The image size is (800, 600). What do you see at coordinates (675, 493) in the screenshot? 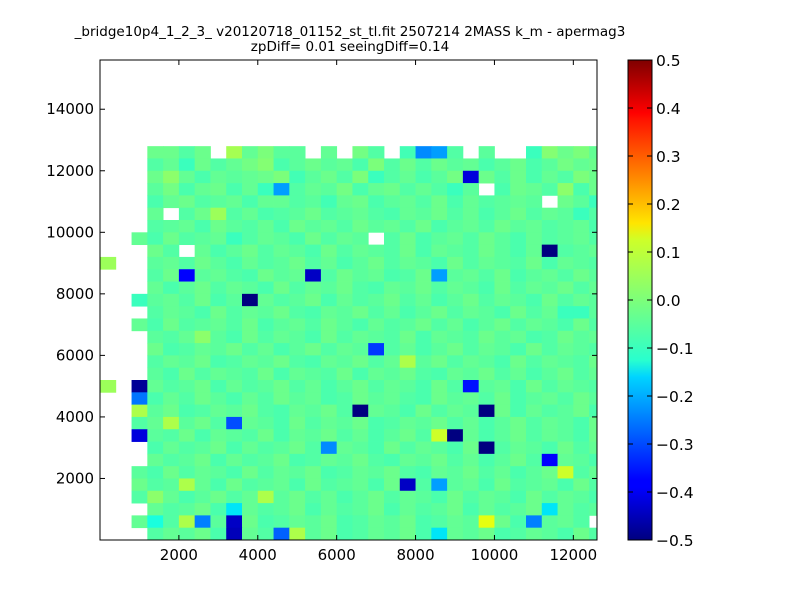
I see `colorbar-tick-label: −0.4` at bounding box center [675, 493].